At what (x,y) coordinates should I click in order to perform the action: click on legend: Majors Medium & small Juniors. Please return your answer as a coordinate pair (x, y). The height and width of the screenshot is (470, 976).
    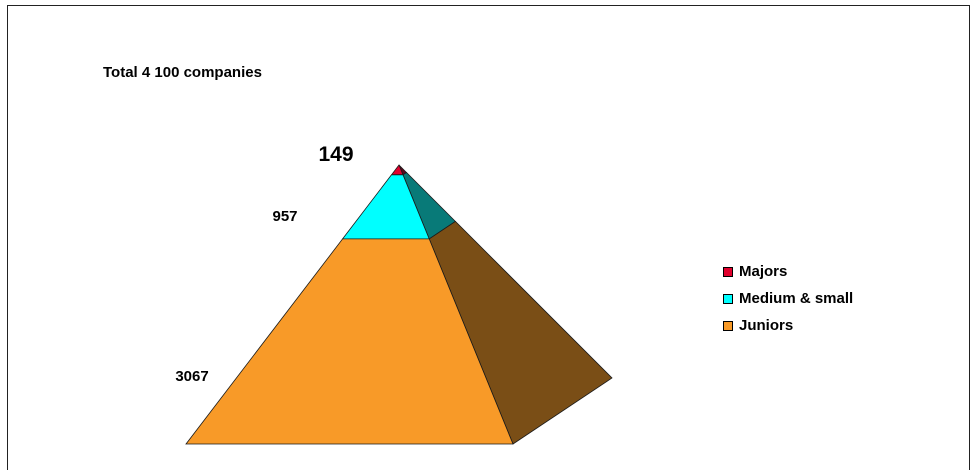
    Looking at the image, I should click on (788, 298).